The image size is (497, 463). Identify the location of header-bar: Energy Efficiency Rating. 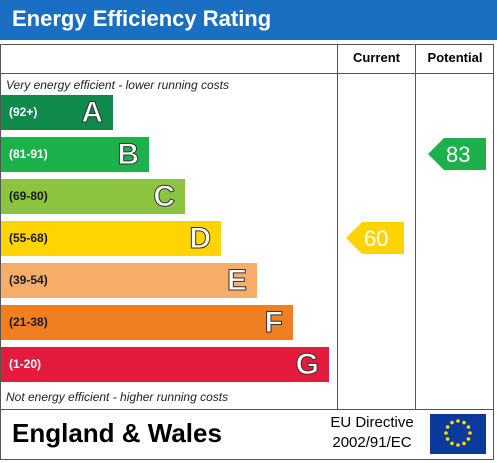
(248, 20).